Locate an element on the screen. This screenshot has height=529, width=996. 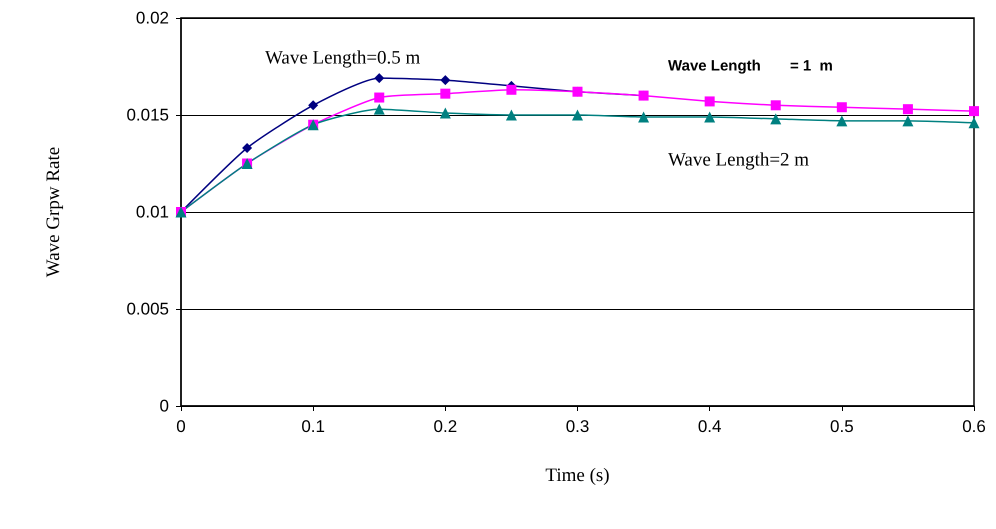
annotation: Wave Length=2 m is located at coordinates (739, 160).